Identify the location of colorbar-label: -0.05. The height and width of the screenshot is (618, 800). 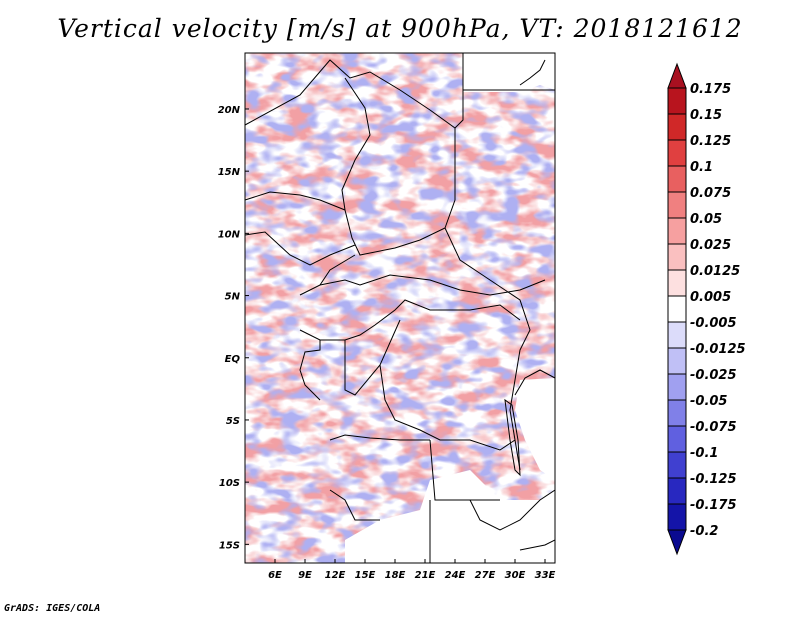
(708, 401).